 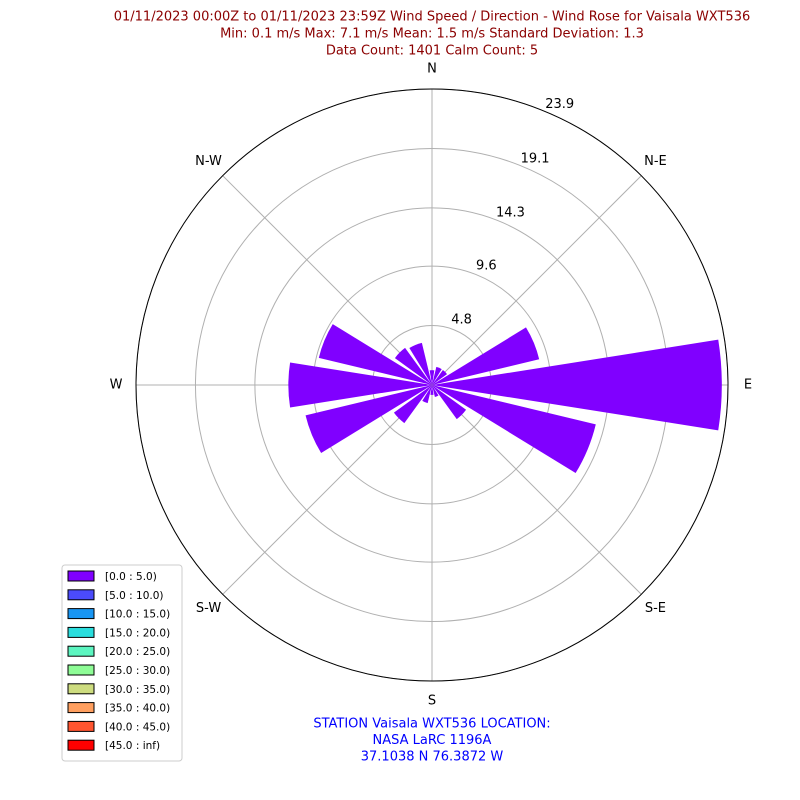 I want to click on station-footer: NASA LaRC 1196A, so click(x=432, y=740).